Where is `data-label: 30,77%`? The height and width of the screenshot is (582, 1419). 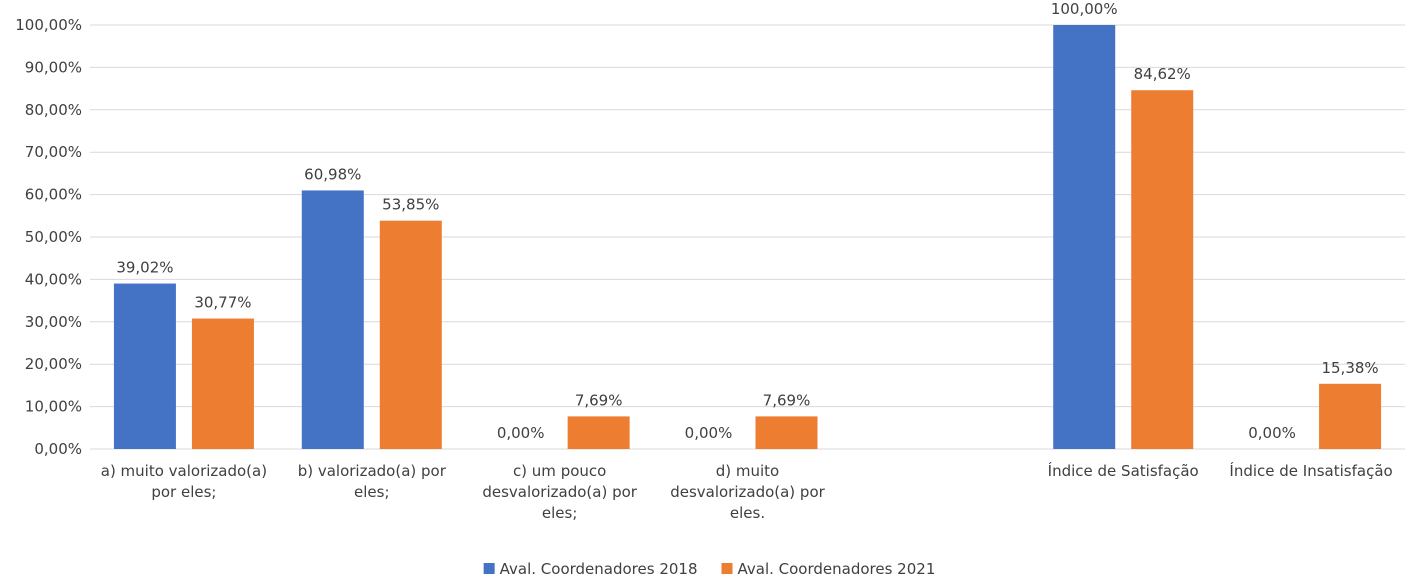
data-label: 30,77% is located at coordinates (222, 303).